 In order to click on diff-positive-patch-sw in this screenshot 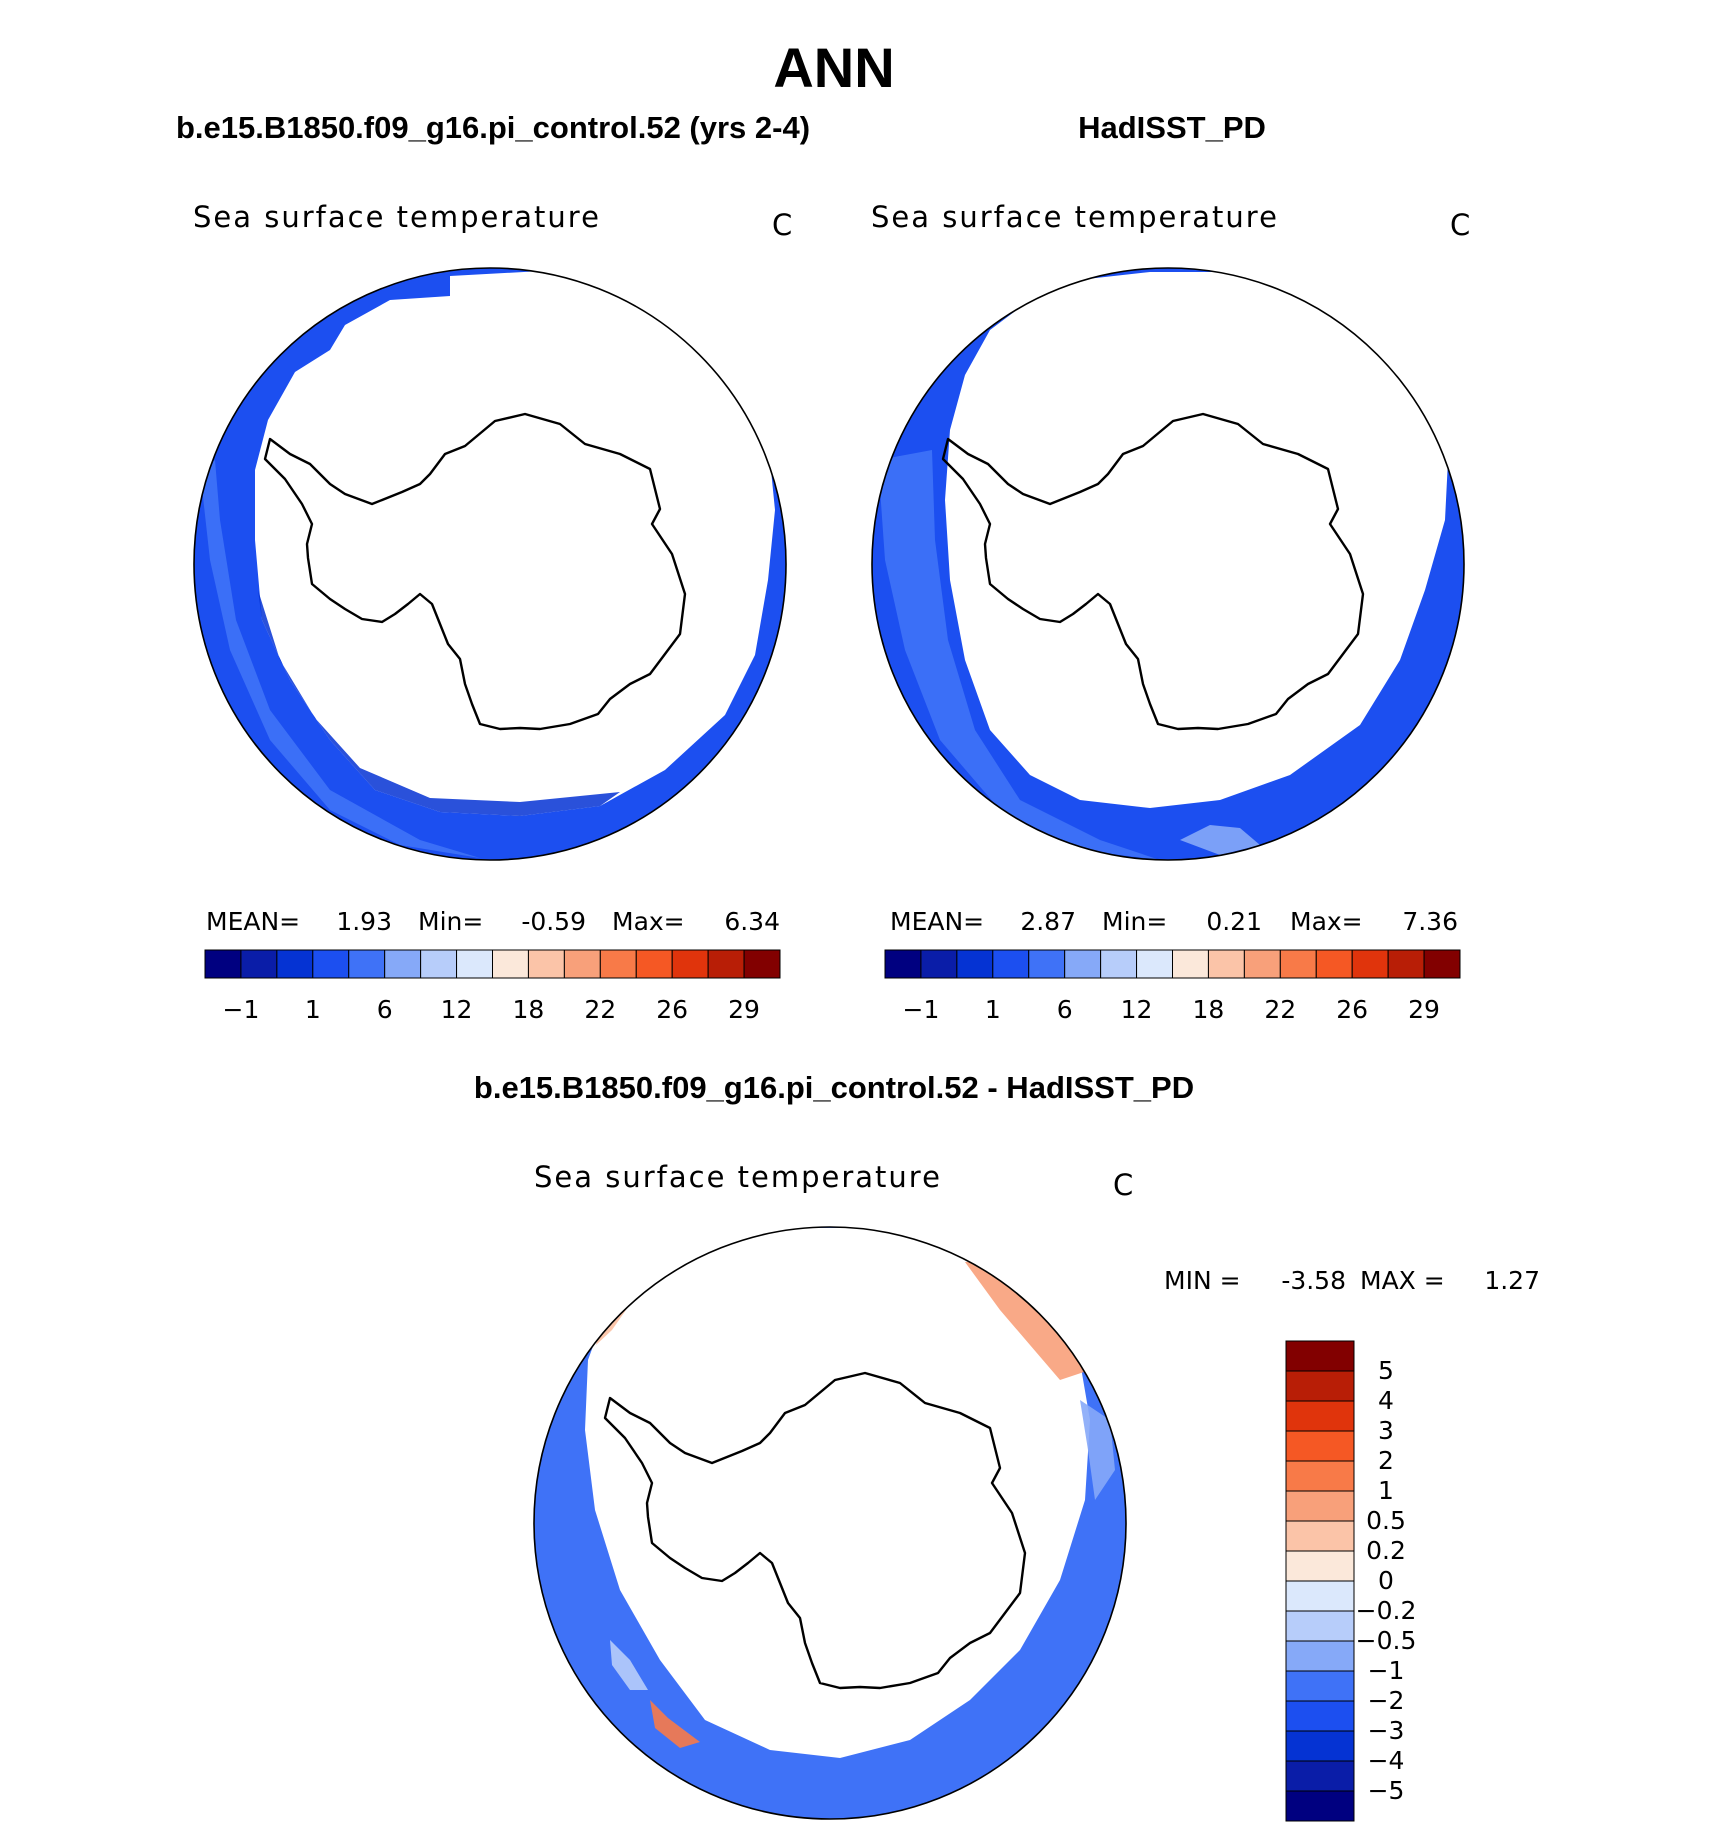, I will do `click(675, 1724)`.